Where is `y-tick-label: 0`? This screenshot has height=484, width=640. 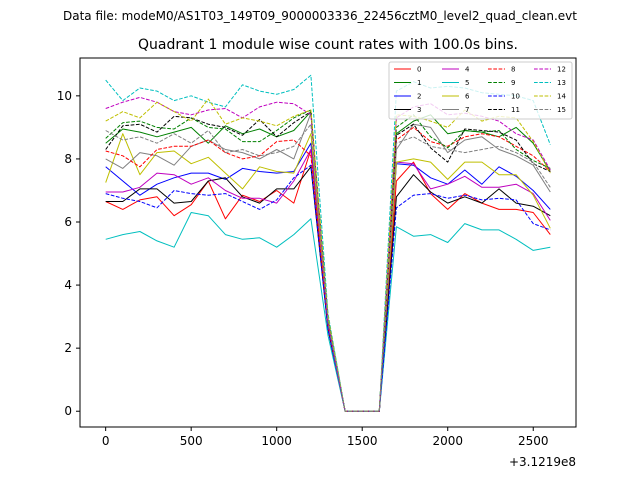 y-tick-label: 0 is located at coordinates (68, 411).